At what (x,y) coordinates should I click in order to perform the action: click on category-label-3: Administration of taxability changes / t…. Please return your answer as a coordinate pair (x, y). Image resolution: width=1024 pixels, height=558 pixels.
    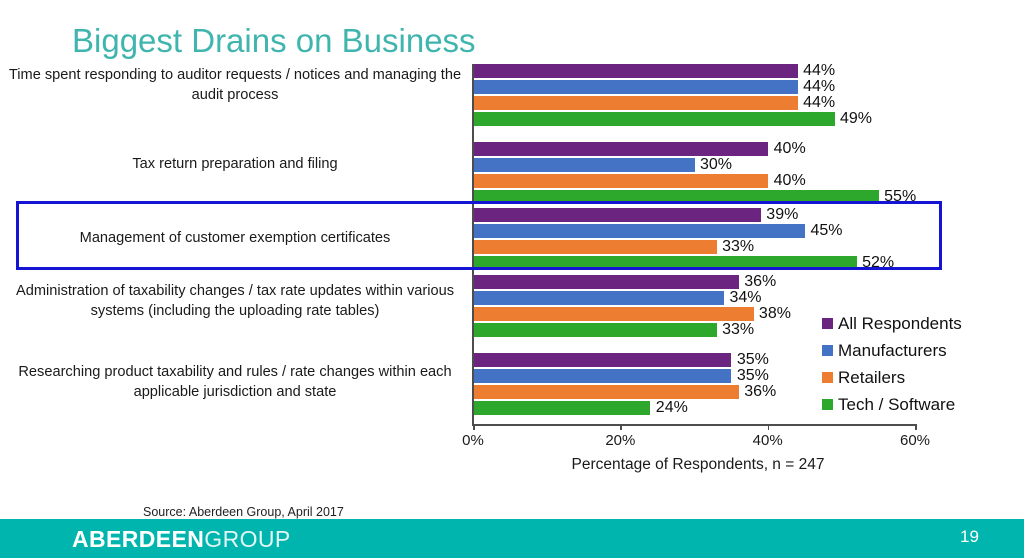
    Looking at the image, I should click on (235, 301).